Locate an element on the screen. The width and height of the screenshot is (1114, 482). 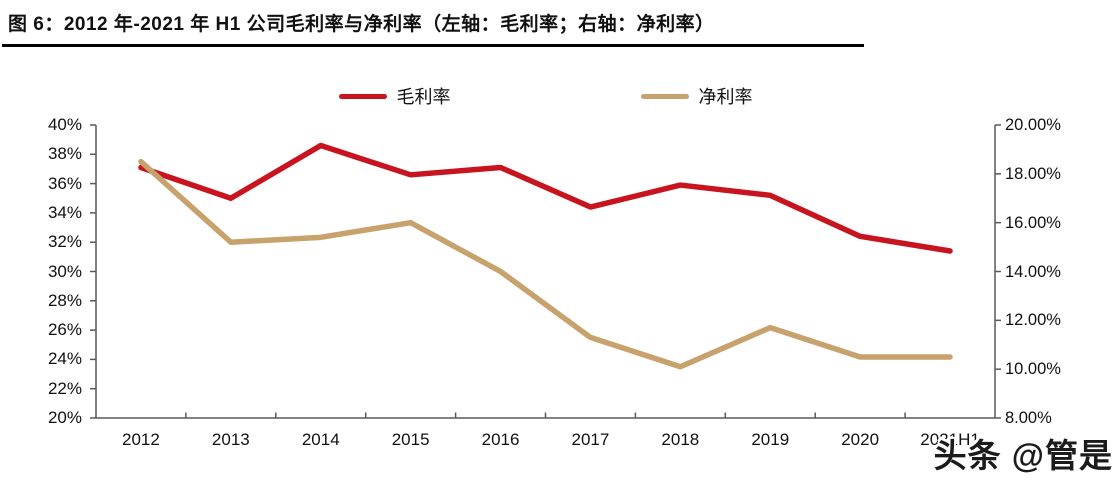
right-axis-tick-label: 14.00% is located at coordinates (1033, 271).